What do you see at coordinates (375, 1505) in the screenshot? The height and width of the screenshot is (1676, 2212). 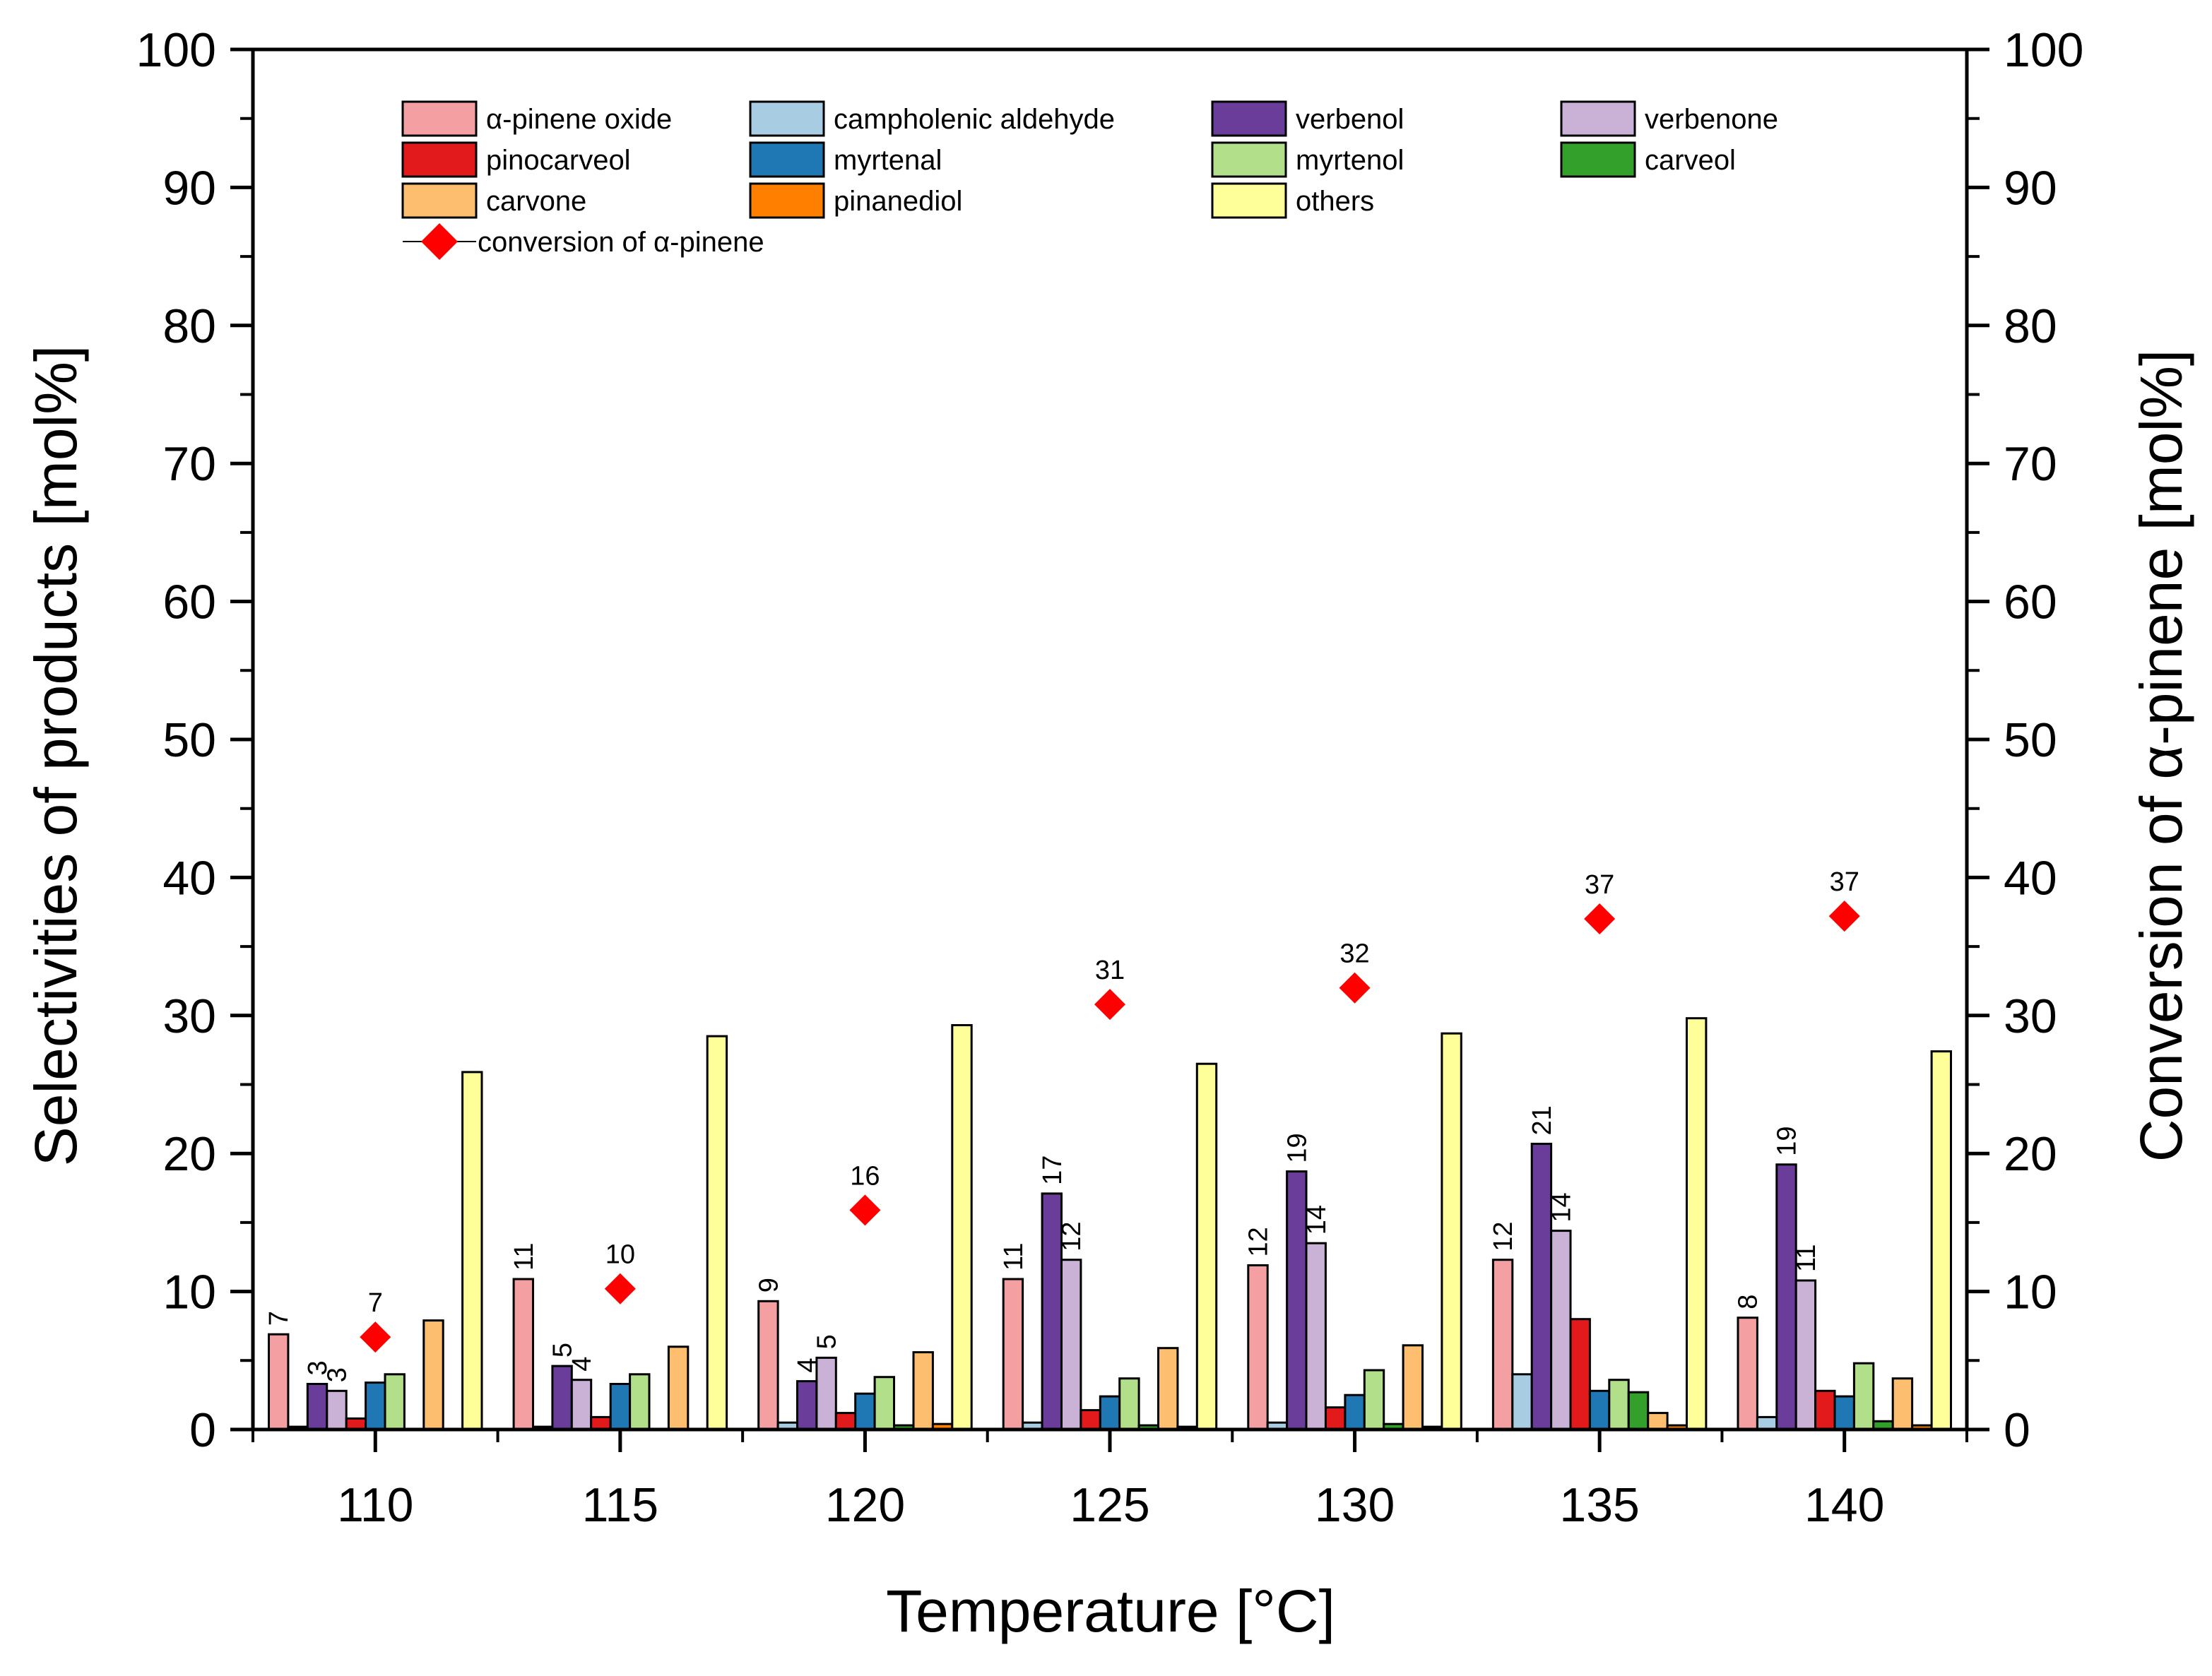 I see `x-tick-label: 110` at bounding box center [375, 1505].